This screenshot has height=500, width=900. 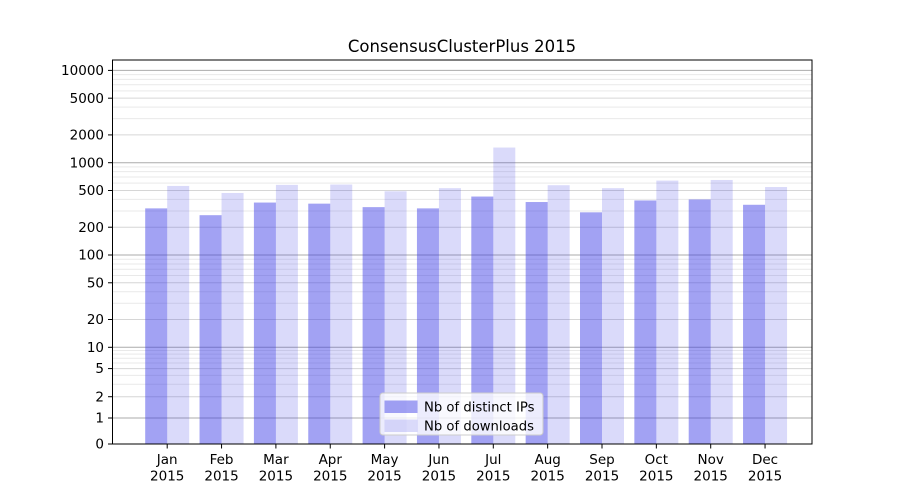 What do you see at coordinates (87, 163) in the screenshot?
I see `y-tick-label-1000: 1000` at bounding box center [87, 163].